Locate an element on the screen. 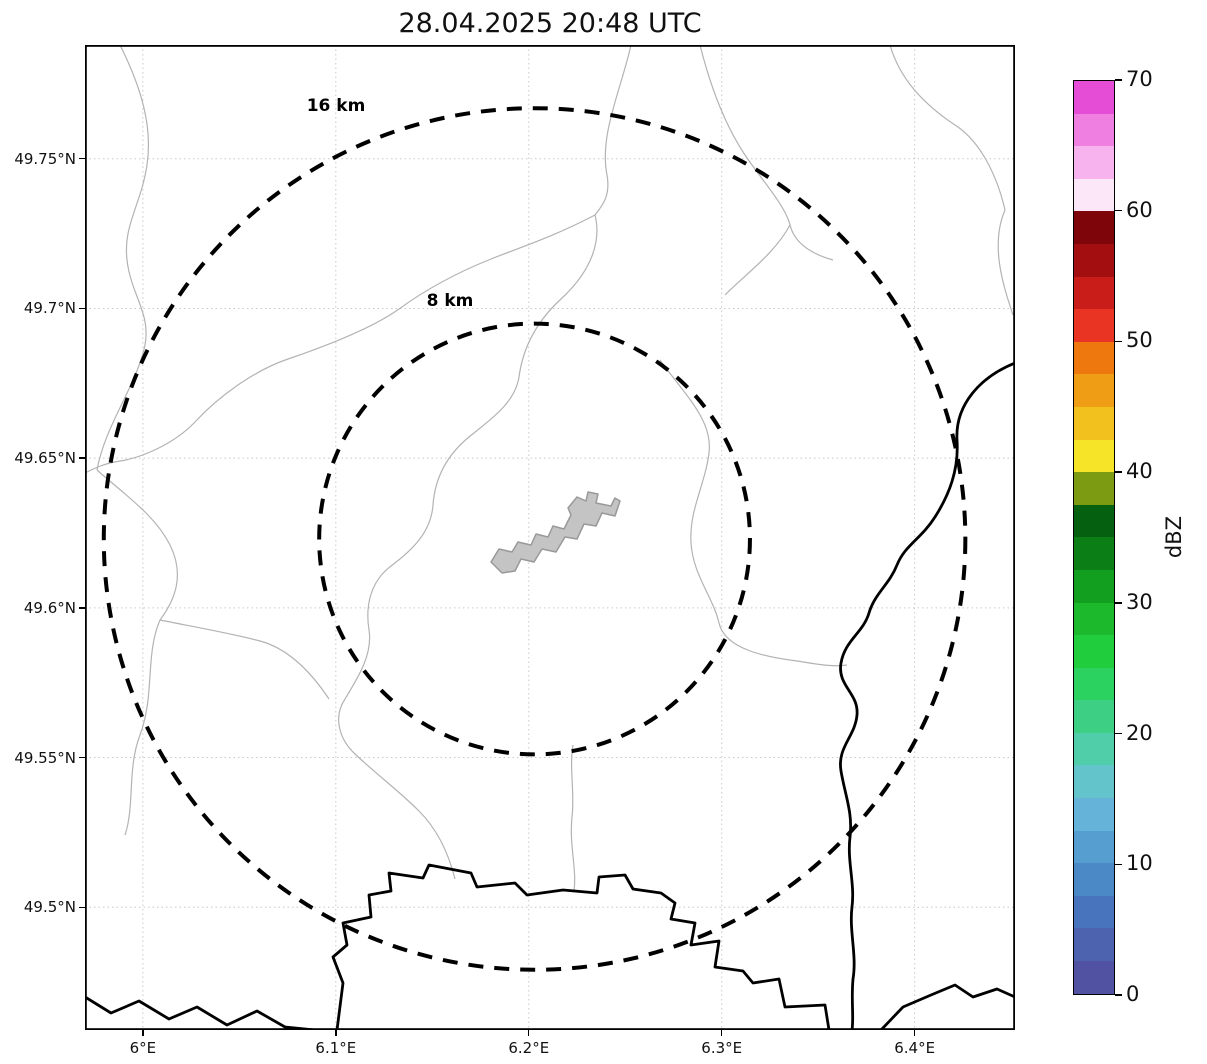  urban-area-polygon is located at coordinates (555, 532).